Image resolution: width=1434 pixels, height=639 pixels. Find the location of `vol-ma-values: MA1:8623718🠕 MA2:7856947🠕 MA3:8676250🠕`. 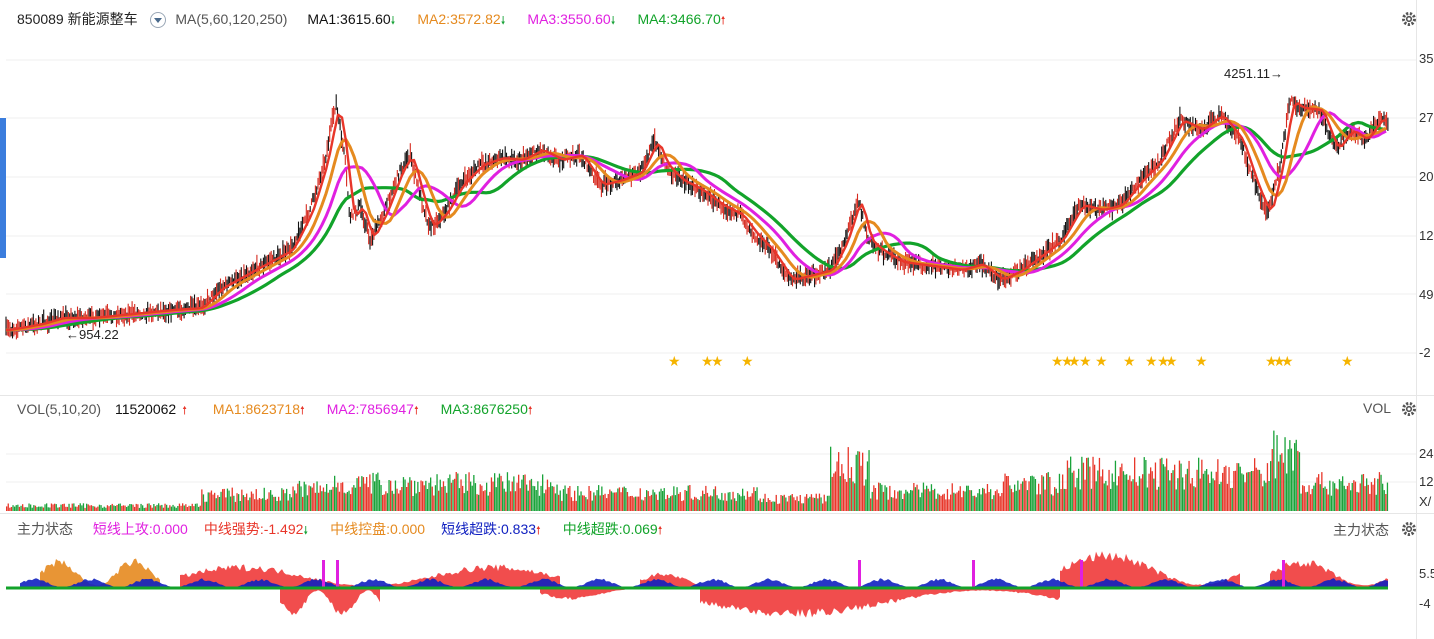

vol-ma-values: MA1:8623718🠕 MA2:7856947🠕 MA3:8676250🠕 is located at coordinates (374, 410).